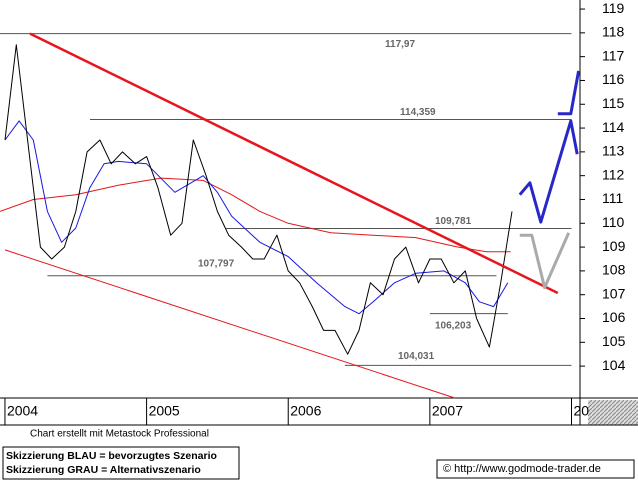 This screenshot has width=638, height=484. Describe the element at coordinates (613, 412) in the screenshot. I see `future-hatch` at that location.